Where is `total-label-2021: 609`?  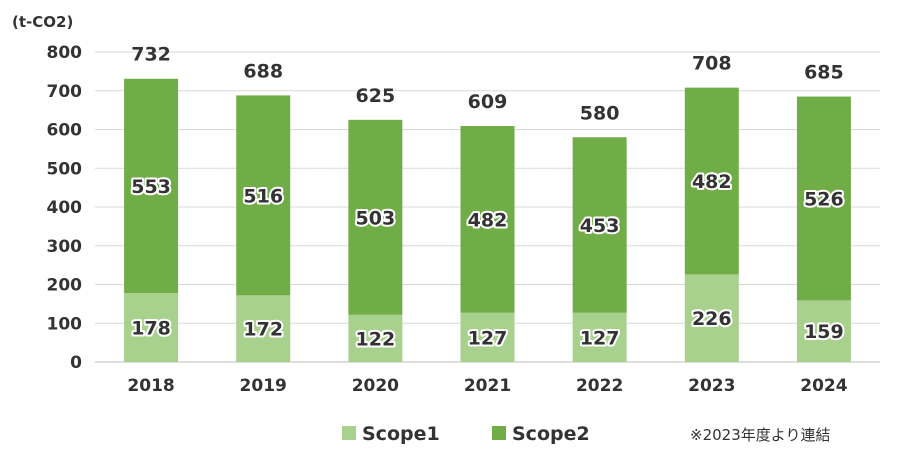 total-label-2021: 609 is located at coordinates (488, 102).